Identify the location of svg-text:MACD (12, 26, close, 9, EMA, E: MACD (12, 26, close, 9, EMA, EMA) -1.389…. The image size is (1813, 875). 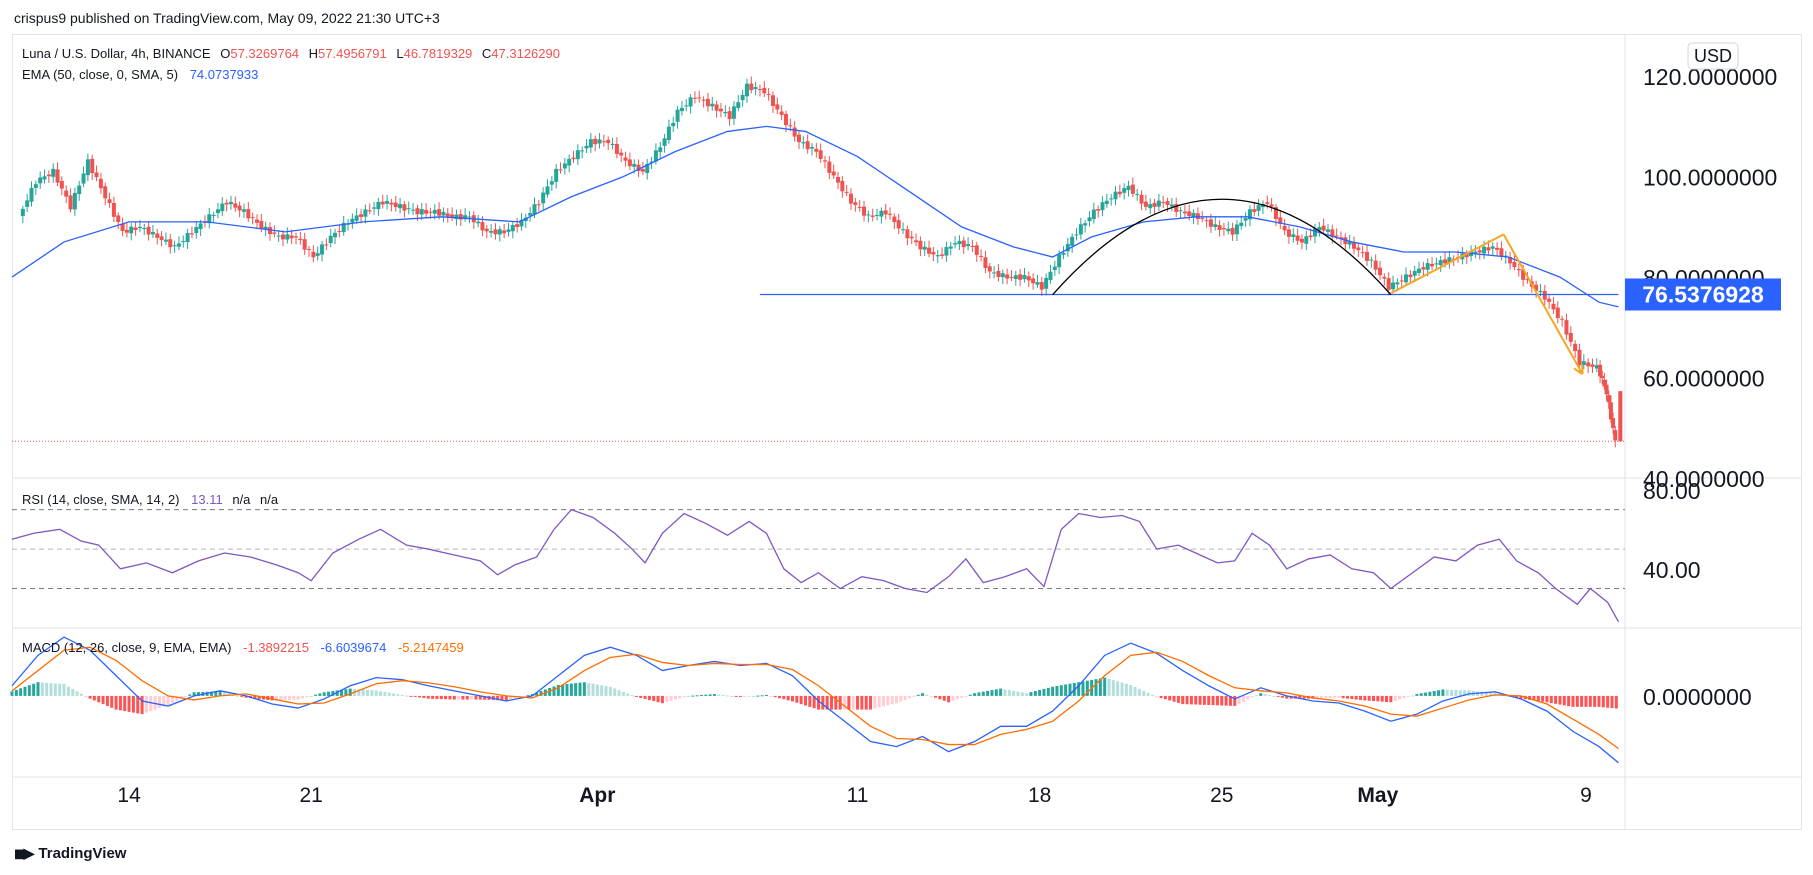
(243, 647).